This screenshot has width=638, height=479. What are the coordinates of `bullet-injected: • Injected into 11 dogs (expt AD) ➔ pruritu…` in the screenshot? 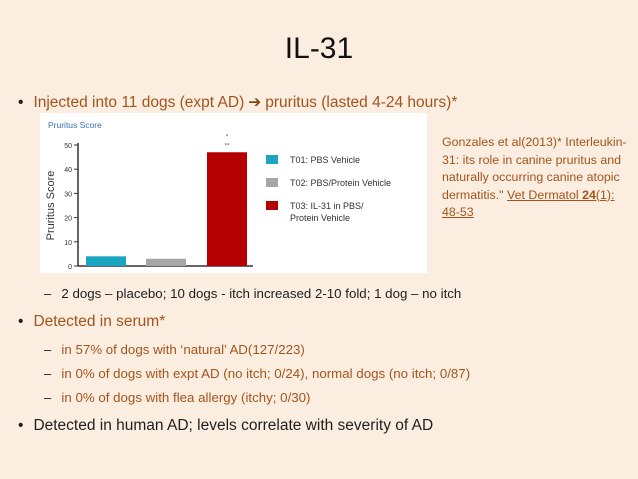 It's located at (237, 102).